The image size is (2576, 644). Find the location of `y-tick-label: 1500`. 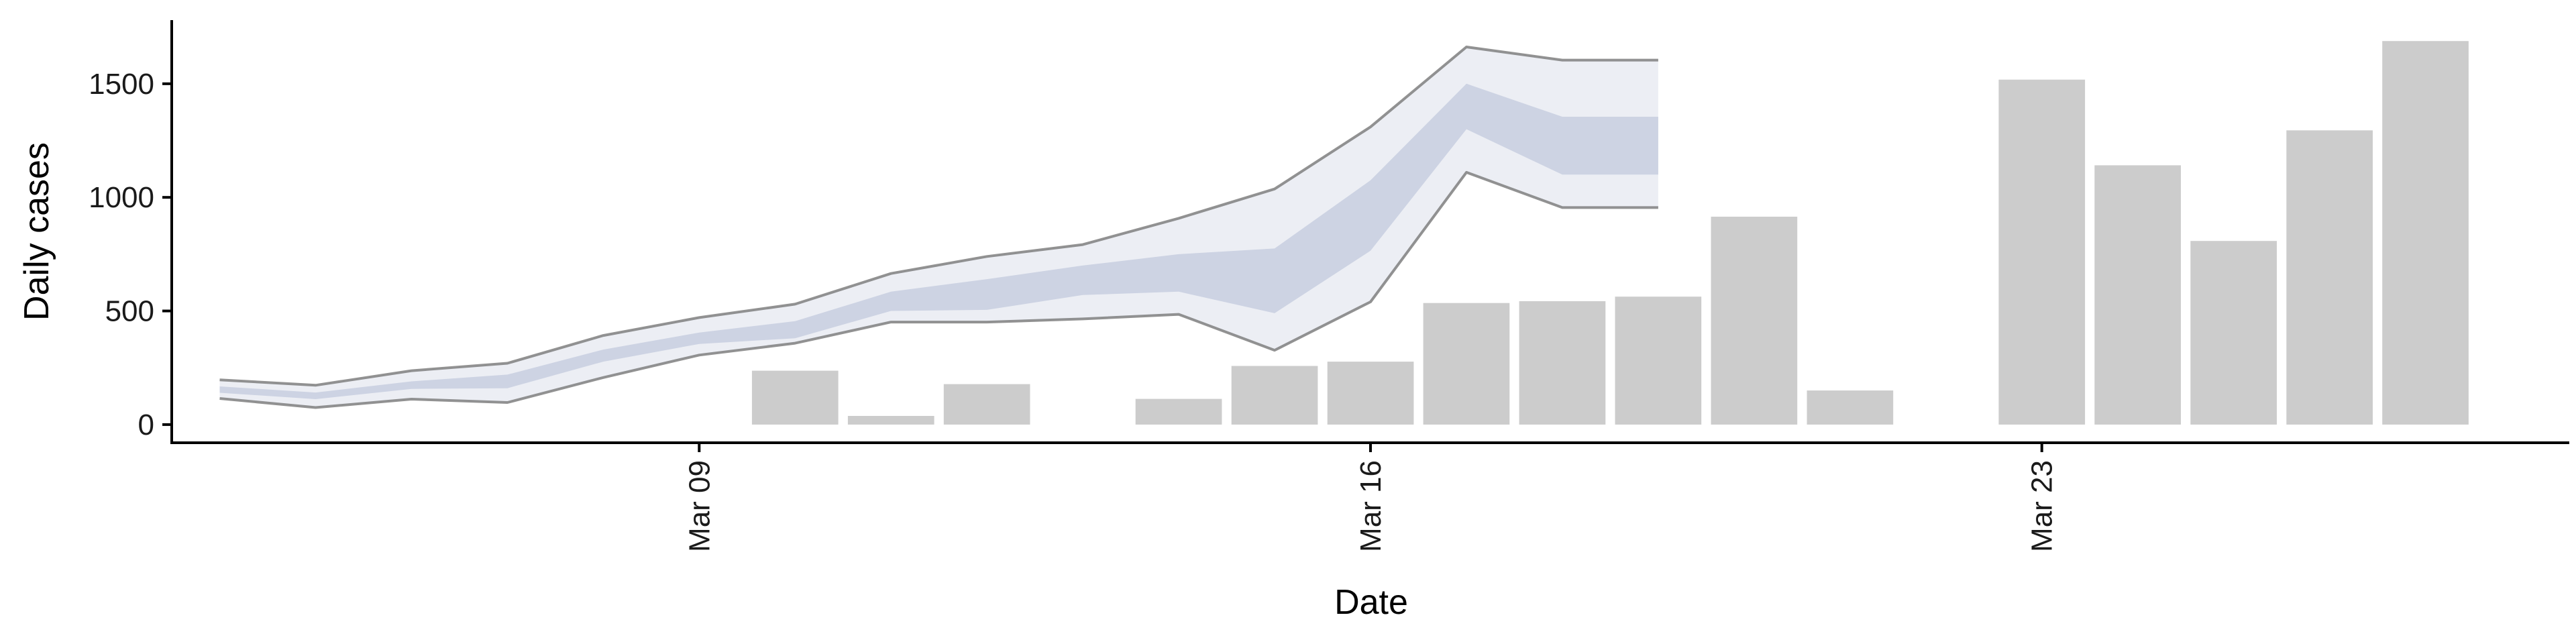

y-tick-label: 1500 is located at coordinates (121, 84).